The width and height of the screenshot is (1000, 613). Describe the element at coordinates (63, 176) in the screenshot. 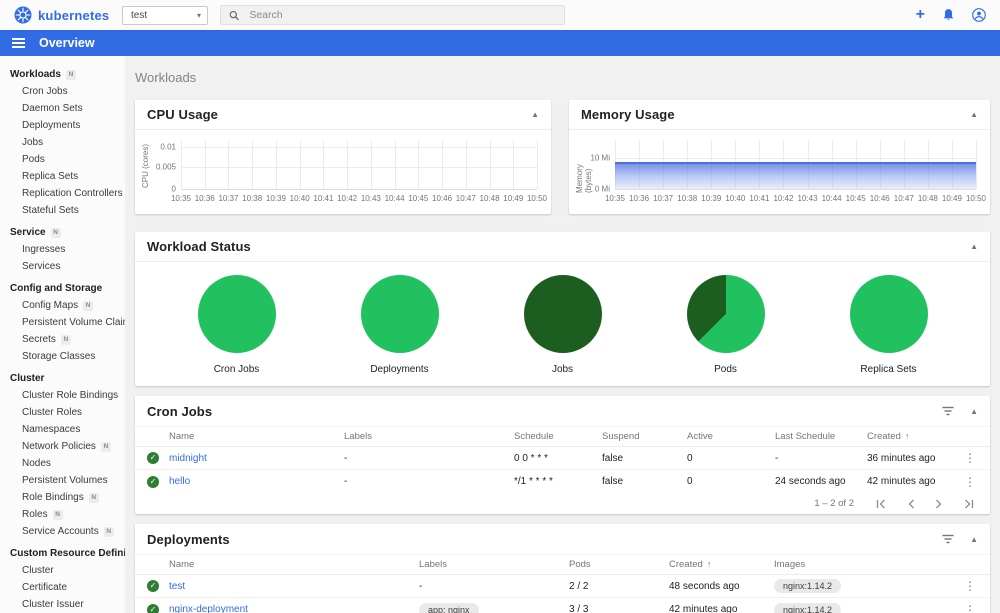

I see `sidebar-item-replica-sets: Replica Sets` at that location.